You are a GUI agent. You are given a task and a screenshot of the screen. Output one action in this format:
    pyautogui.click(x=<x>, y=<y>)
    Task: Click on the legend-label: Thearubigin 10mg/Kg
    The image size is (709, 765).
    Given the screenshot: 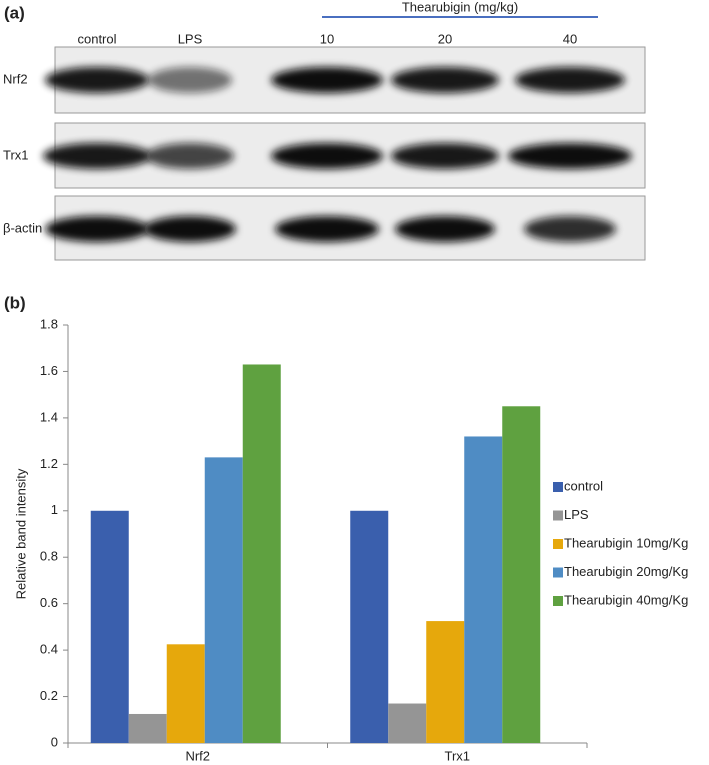 What is the action you would take?
    pyautogui.click(x=626, y=542)
    